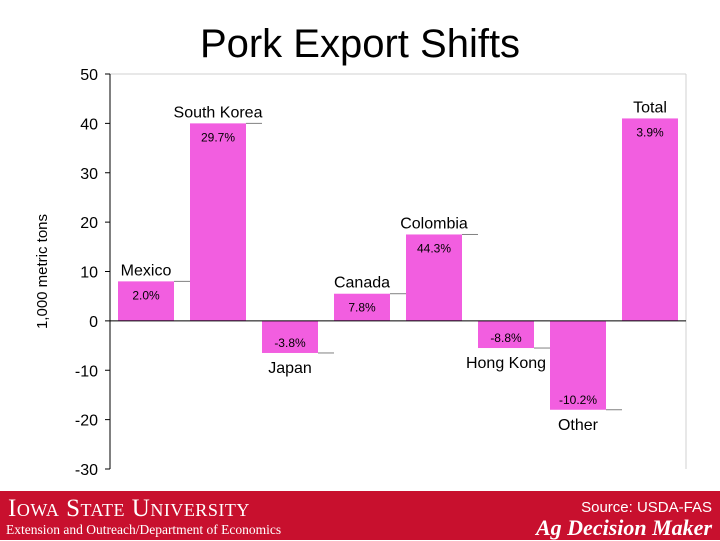  I want to click on bar-total, so click(650, 219).